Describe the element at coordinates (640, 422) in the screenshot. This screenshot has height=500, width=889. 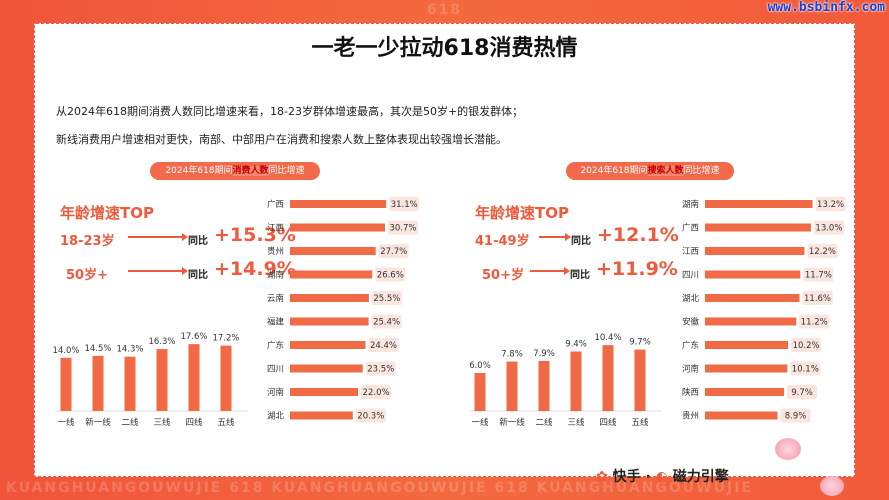
I see `tick-label: 五线` at that location.